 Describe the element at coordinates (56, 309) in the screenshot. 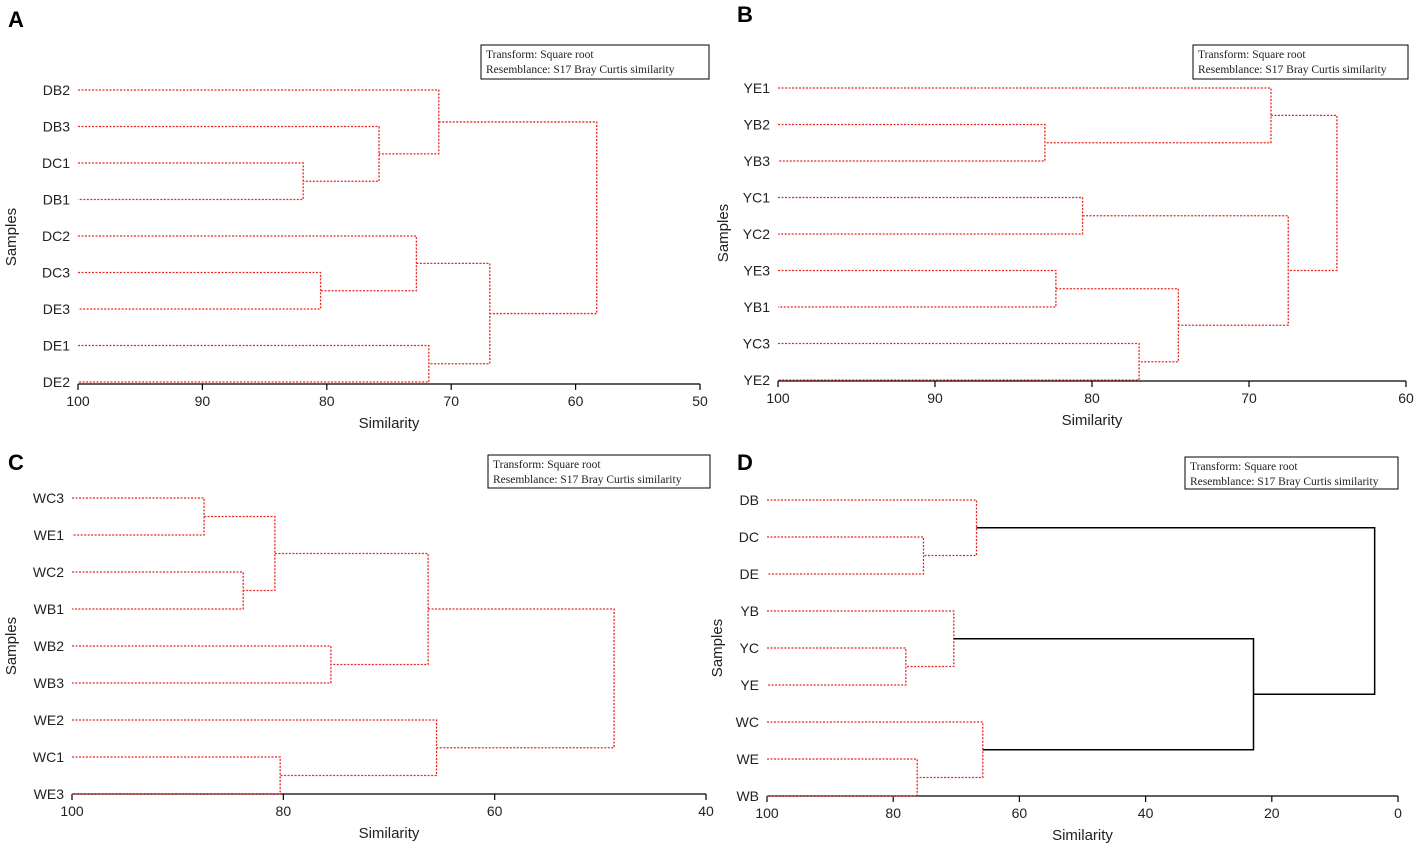

I see `leaf-label: DE3` at that location.